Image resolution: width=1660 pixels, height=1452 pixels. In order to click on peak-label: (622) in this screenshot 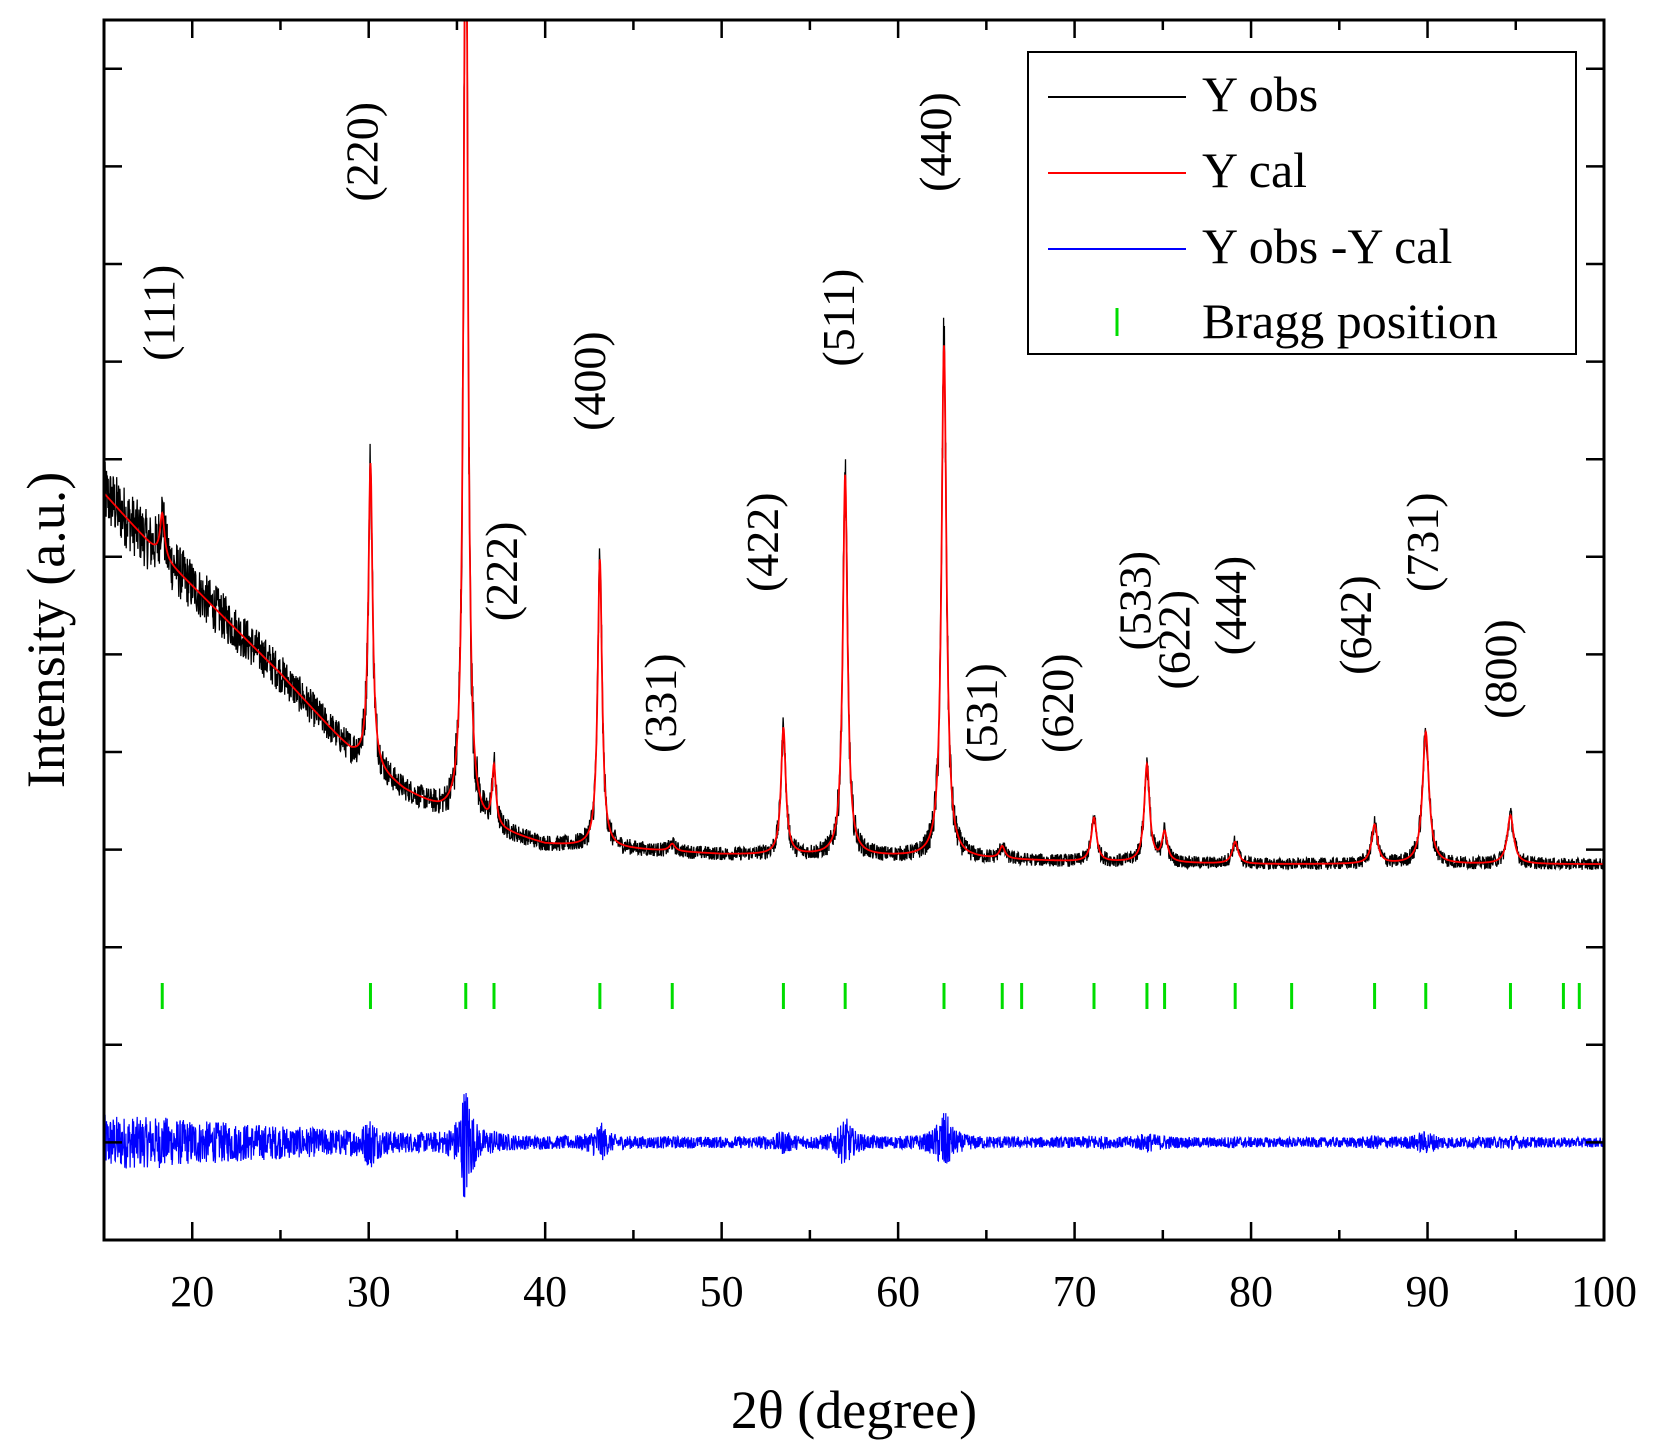, I will do `click(1173, 640)`.